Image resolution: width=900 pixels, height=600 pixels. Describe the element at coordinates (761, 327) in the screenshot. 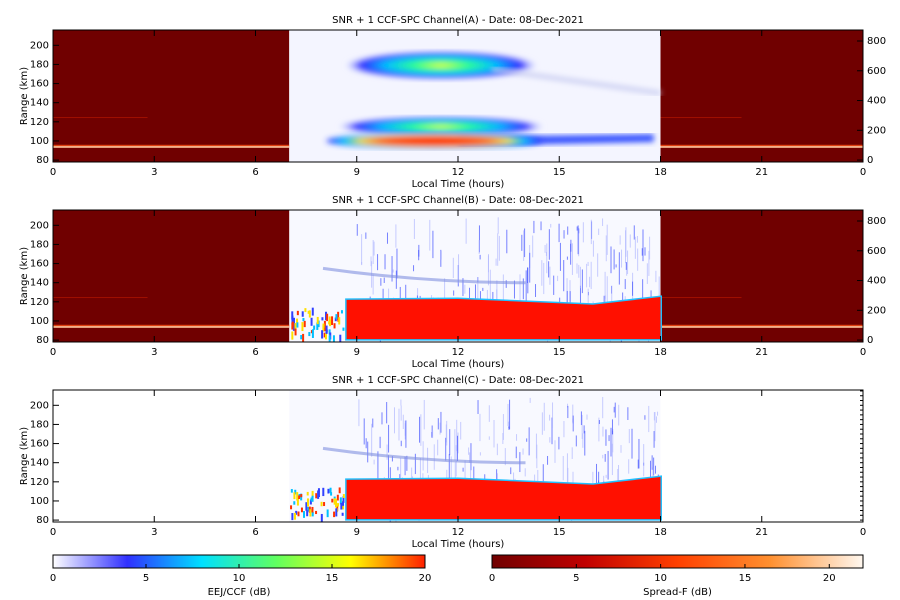

I see `spread-streak` at that location.